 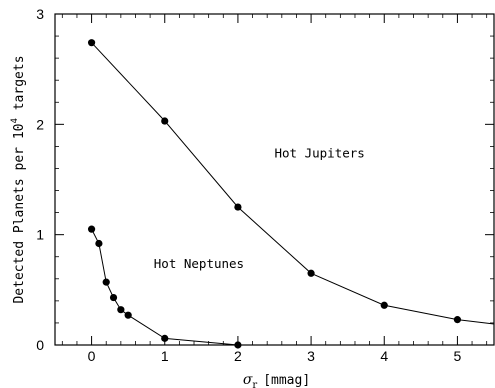 I want to click on y-tick-label: 2, so click(x=40, y=124).